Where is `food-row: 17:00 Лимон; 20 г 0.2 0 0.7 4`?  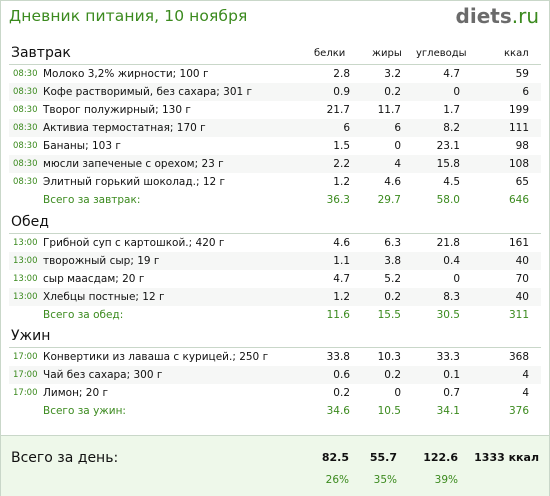 food-row: 17:00 Лимон; 20 г 0.2 0 0.7 4 is located at coordinates (275, 393).